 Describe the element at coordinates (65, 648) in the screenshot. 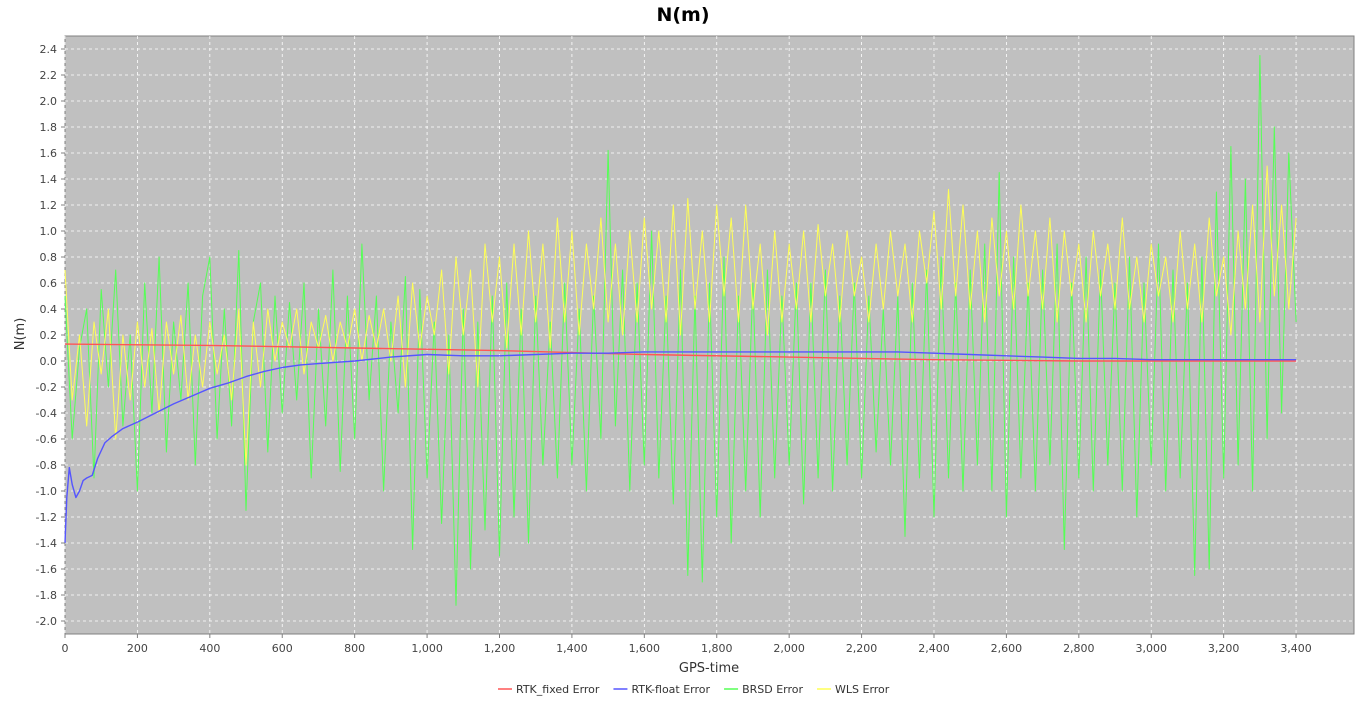

I see `x-tick-label: 0` at that location.